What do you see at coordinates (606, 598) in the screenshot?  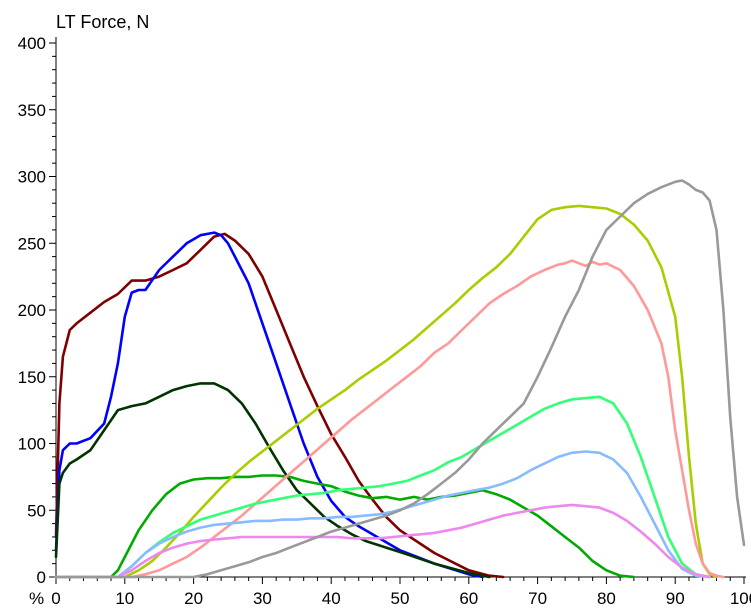 I see `x-tick-label: 80` at bounding box center [606, 598].